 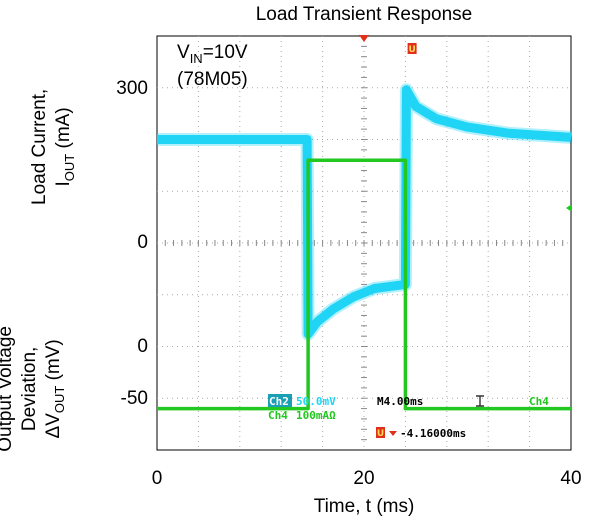 I want to click on ytick-0-voltage: 0, so click(x=142, y=346).